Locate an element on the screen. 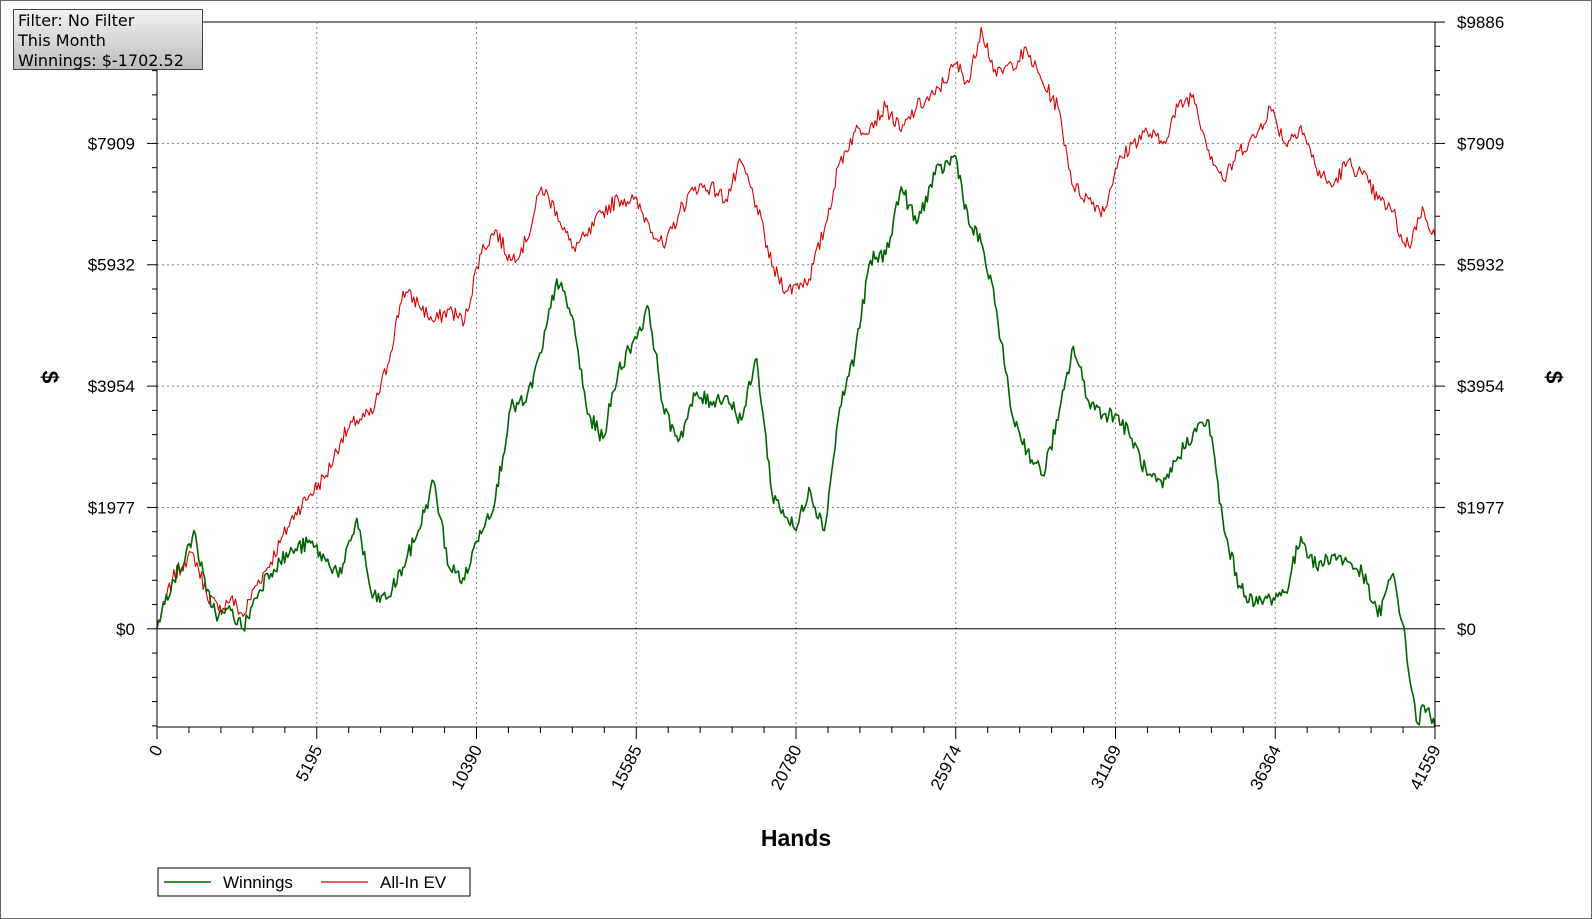 The image size is (1592, 919). winnings-label: Winnings: $-1702.52 is located at coordinates (101, 60).